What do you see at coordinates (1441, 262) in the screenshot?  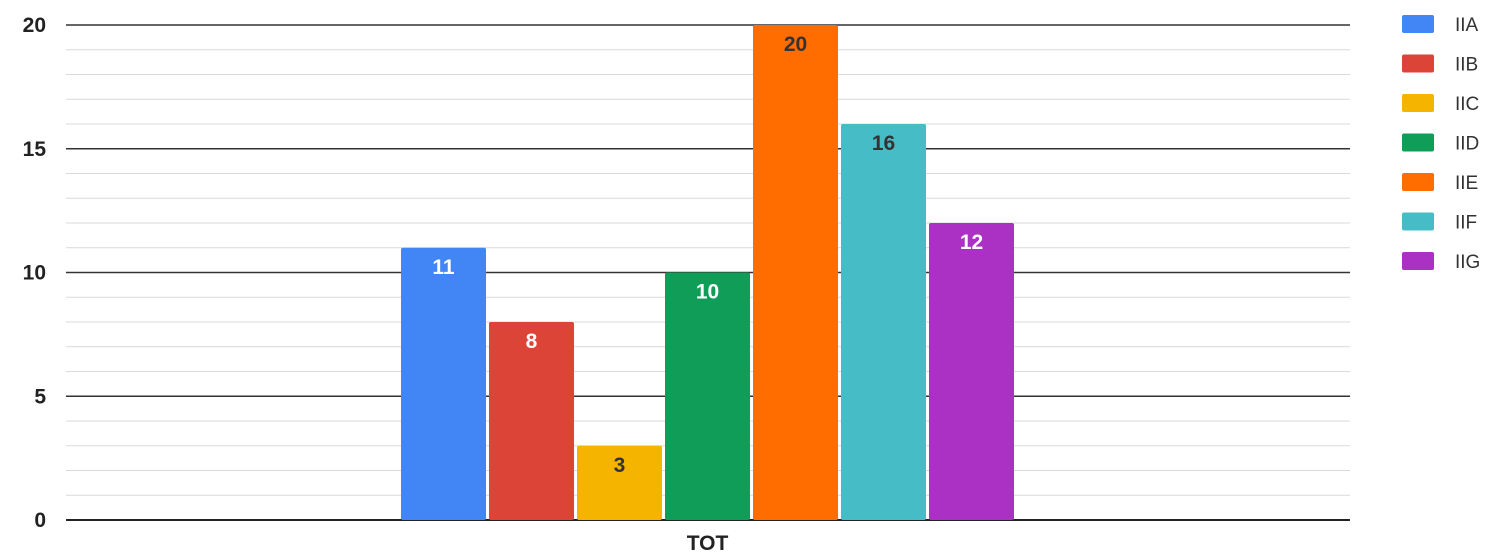 I see `legend-item-iig: IIG` at bounding box center [1441, 262].